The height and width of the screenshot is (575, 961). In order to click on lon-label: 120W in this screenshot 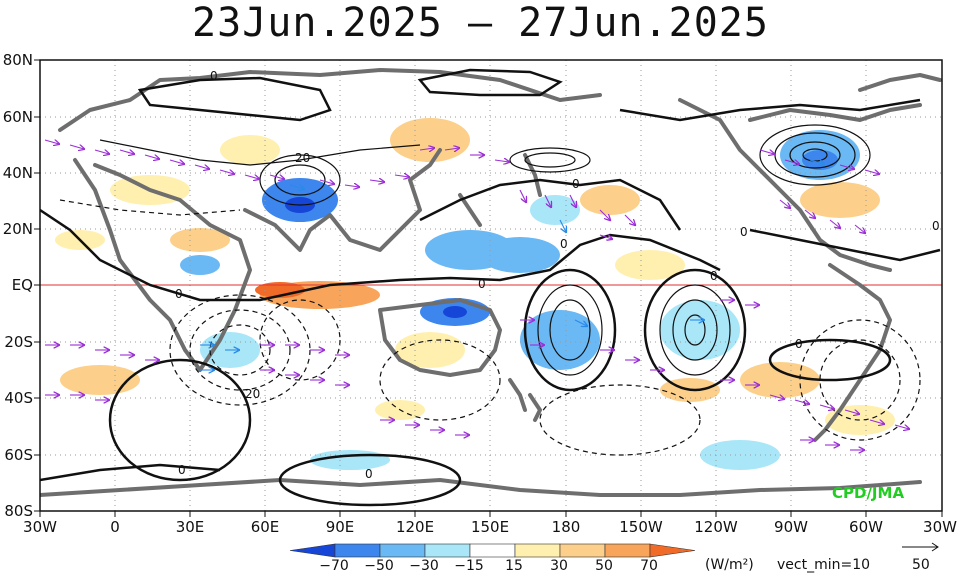, I will do `click(716, 527)`.